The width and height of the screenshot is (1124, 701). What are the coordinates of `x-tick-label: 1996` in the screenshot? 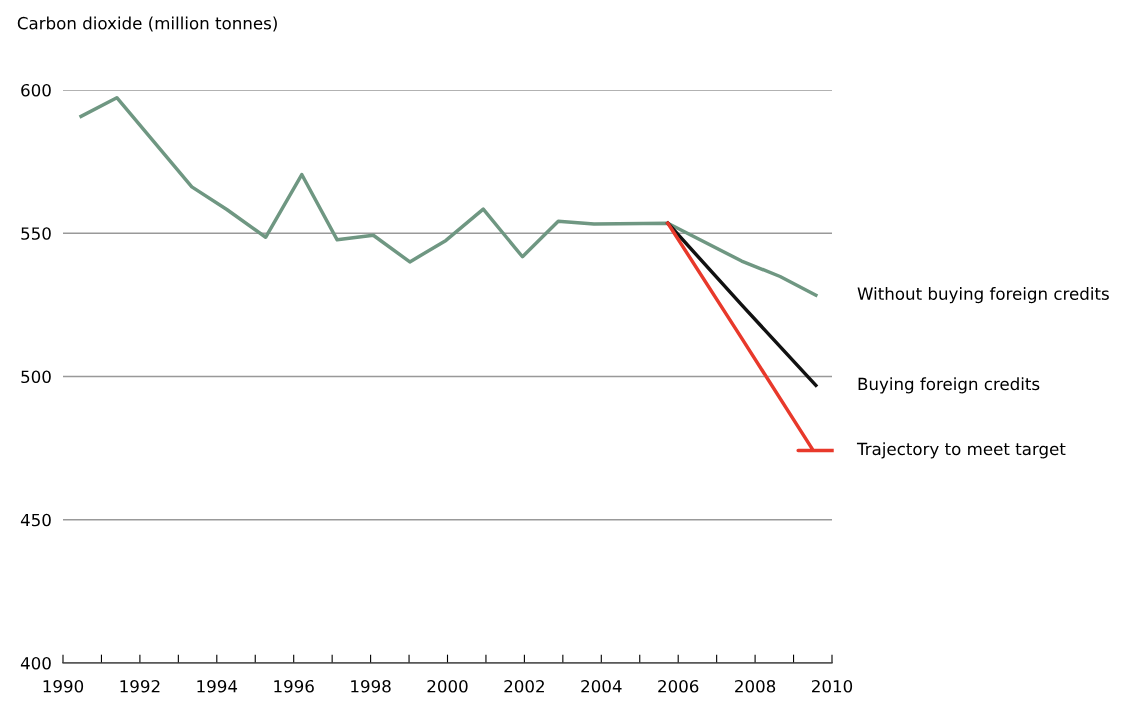 It's located at (294, 686).